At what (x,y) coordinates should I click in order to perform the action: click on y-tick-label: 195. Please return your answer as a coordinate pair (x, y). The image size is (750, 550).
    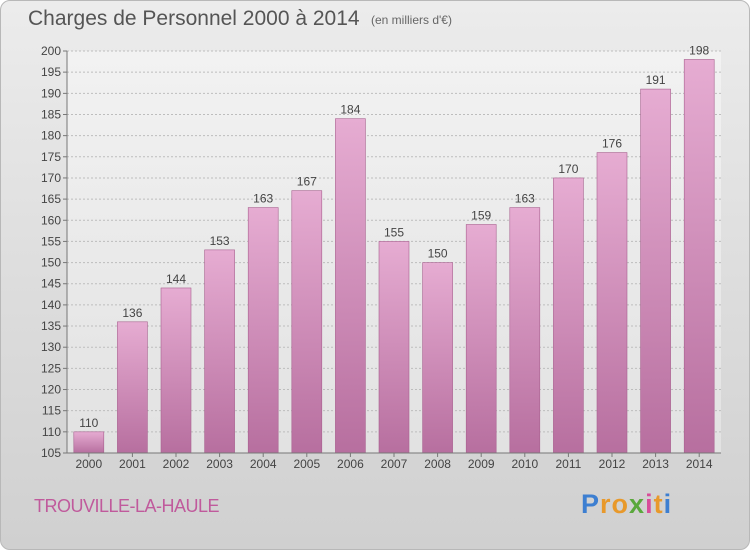
    Looking at the image, I should click on (51, 72).